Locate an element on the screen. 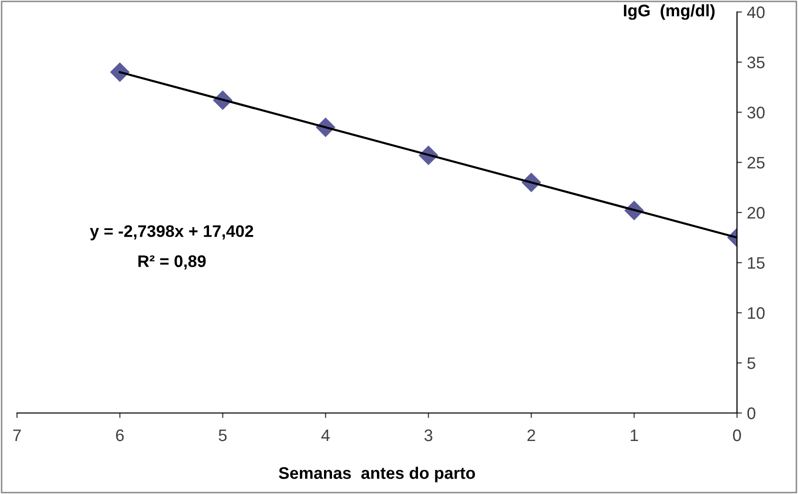  y-tick-label: 40 is located at coordinates (756, 12).